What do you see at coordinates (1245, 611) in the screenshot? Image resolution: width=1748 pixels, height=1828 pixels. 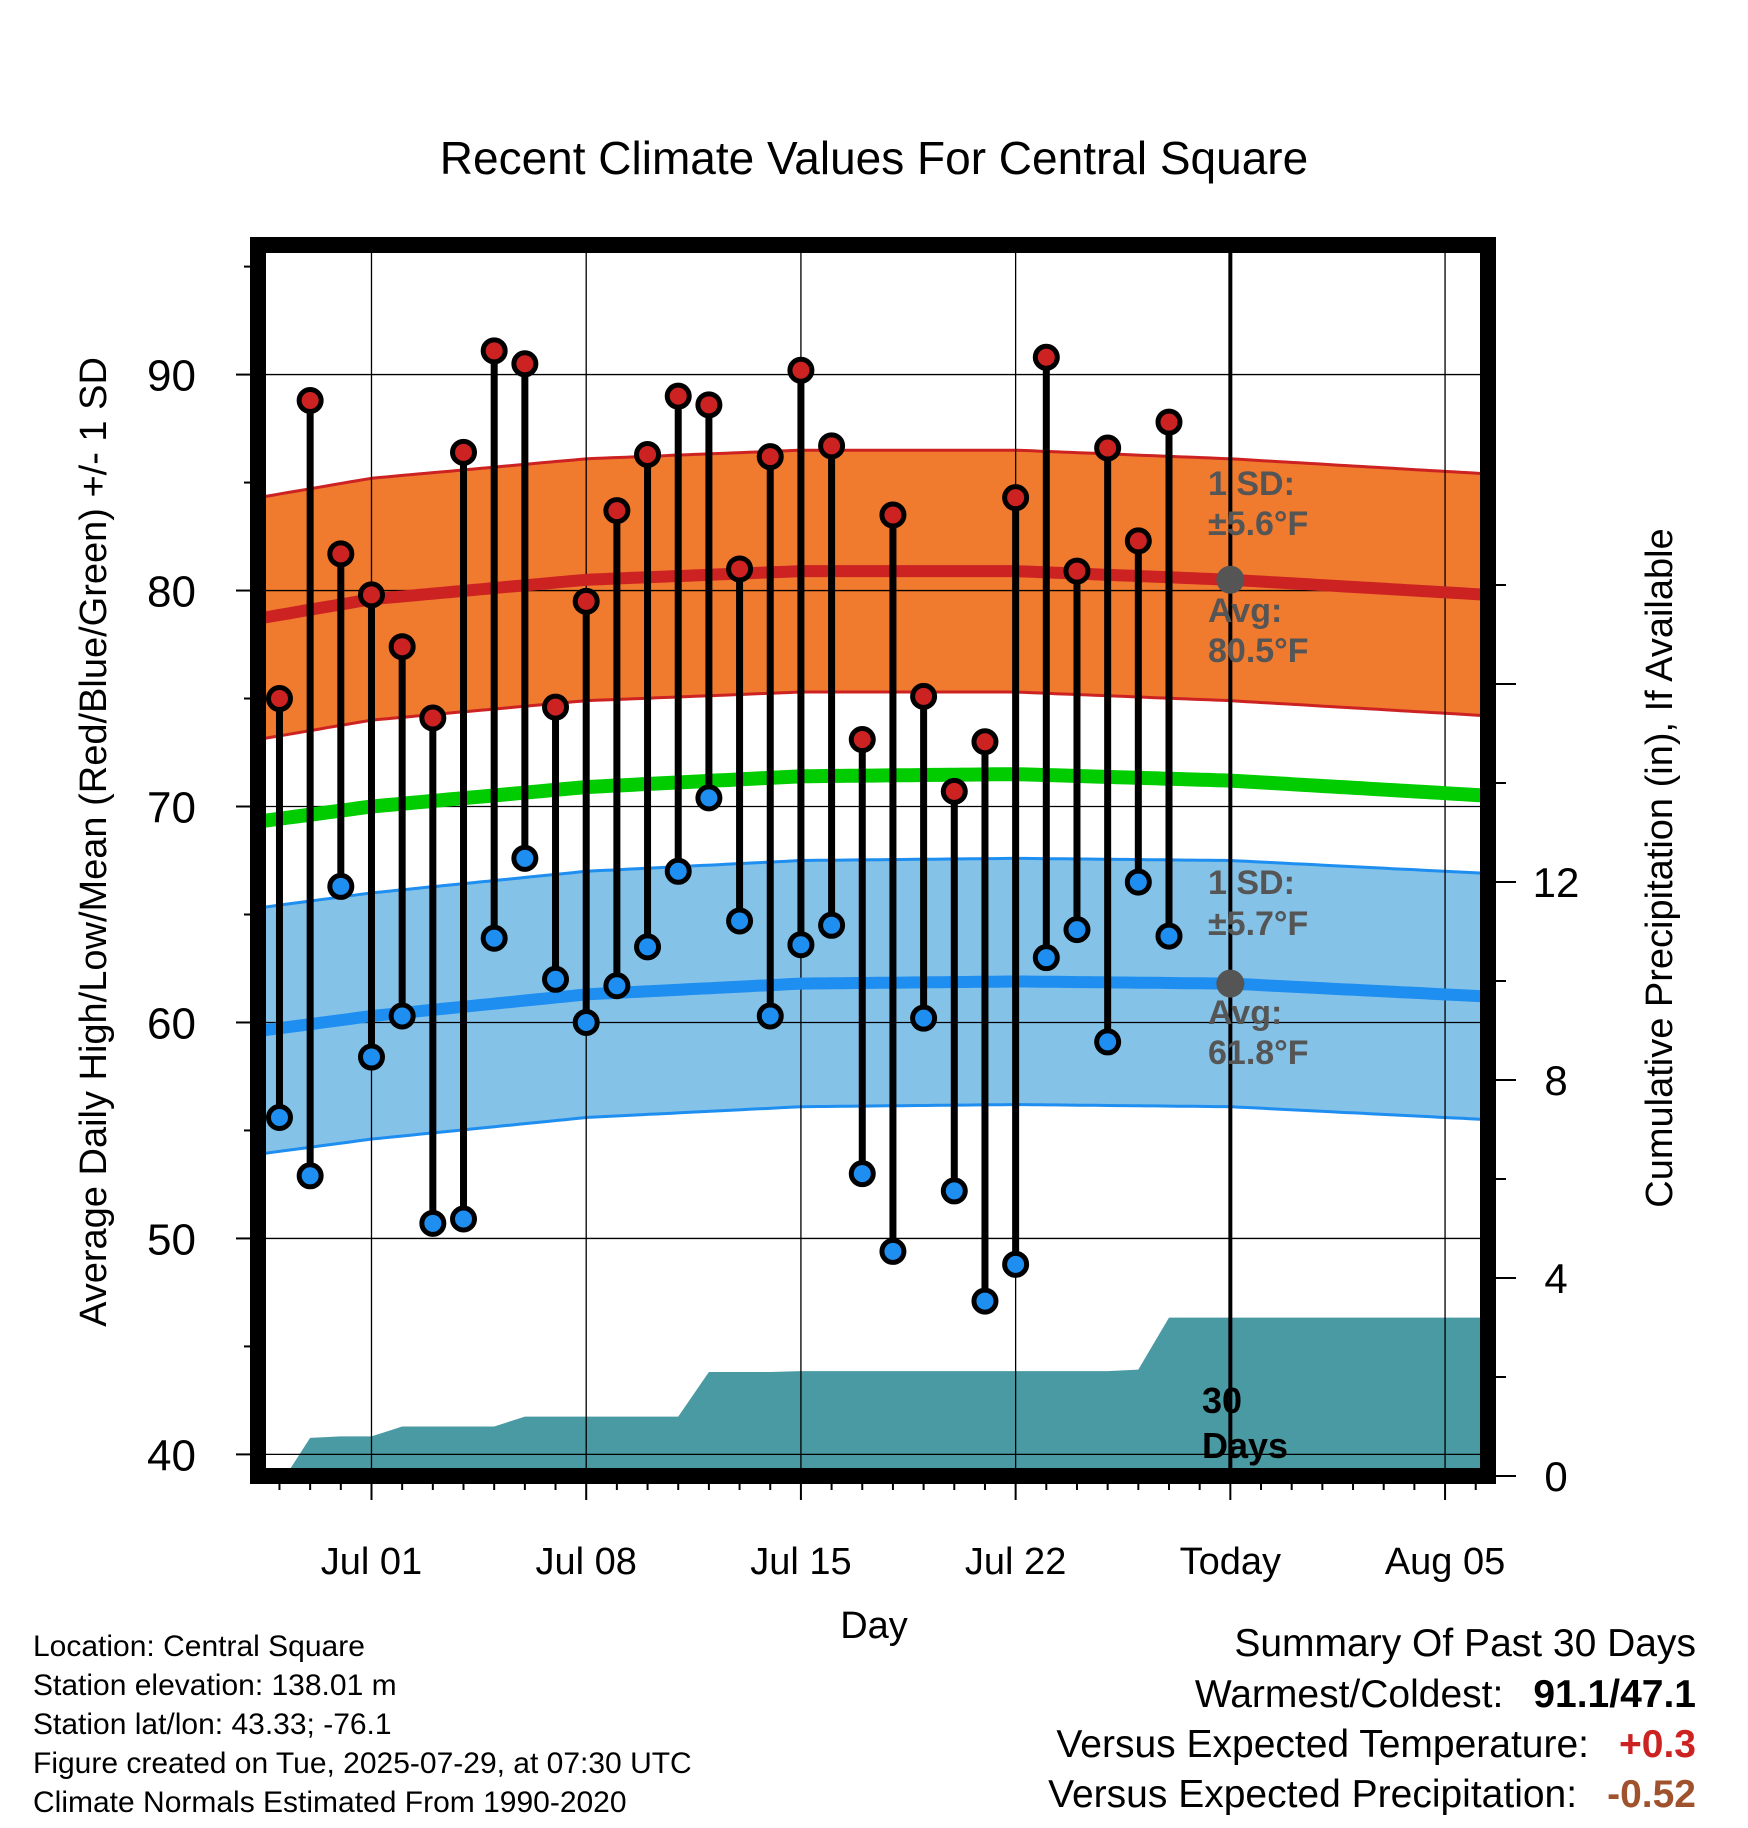 I see `high-avg-label: Avg:` at bounding box center [1245, 611].